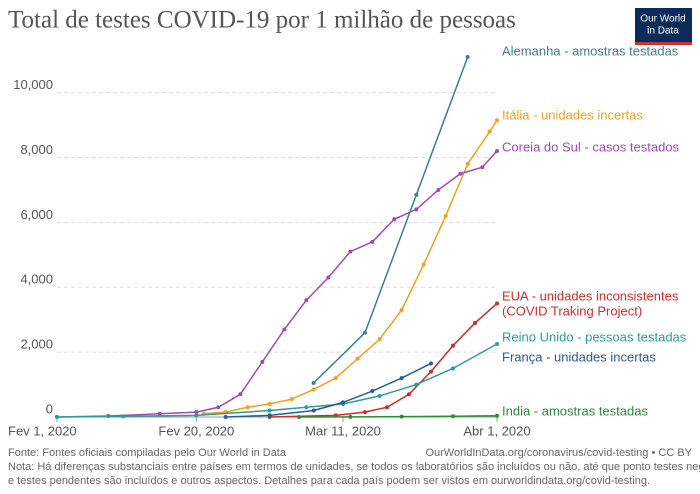 This screenshot has width=700, height=494. I want to click on x-tick-label: Mar 11, 2020, so click(343, 430).